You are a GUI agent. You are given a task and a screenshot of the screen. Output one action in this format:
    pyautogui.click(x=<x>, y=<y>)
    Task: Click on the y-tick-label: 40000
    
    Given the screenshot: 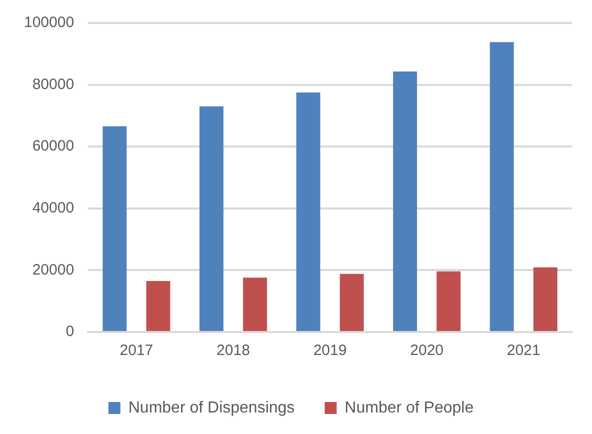 What is the action you would take?
    pyautogui.click(x=53, y=208)
    